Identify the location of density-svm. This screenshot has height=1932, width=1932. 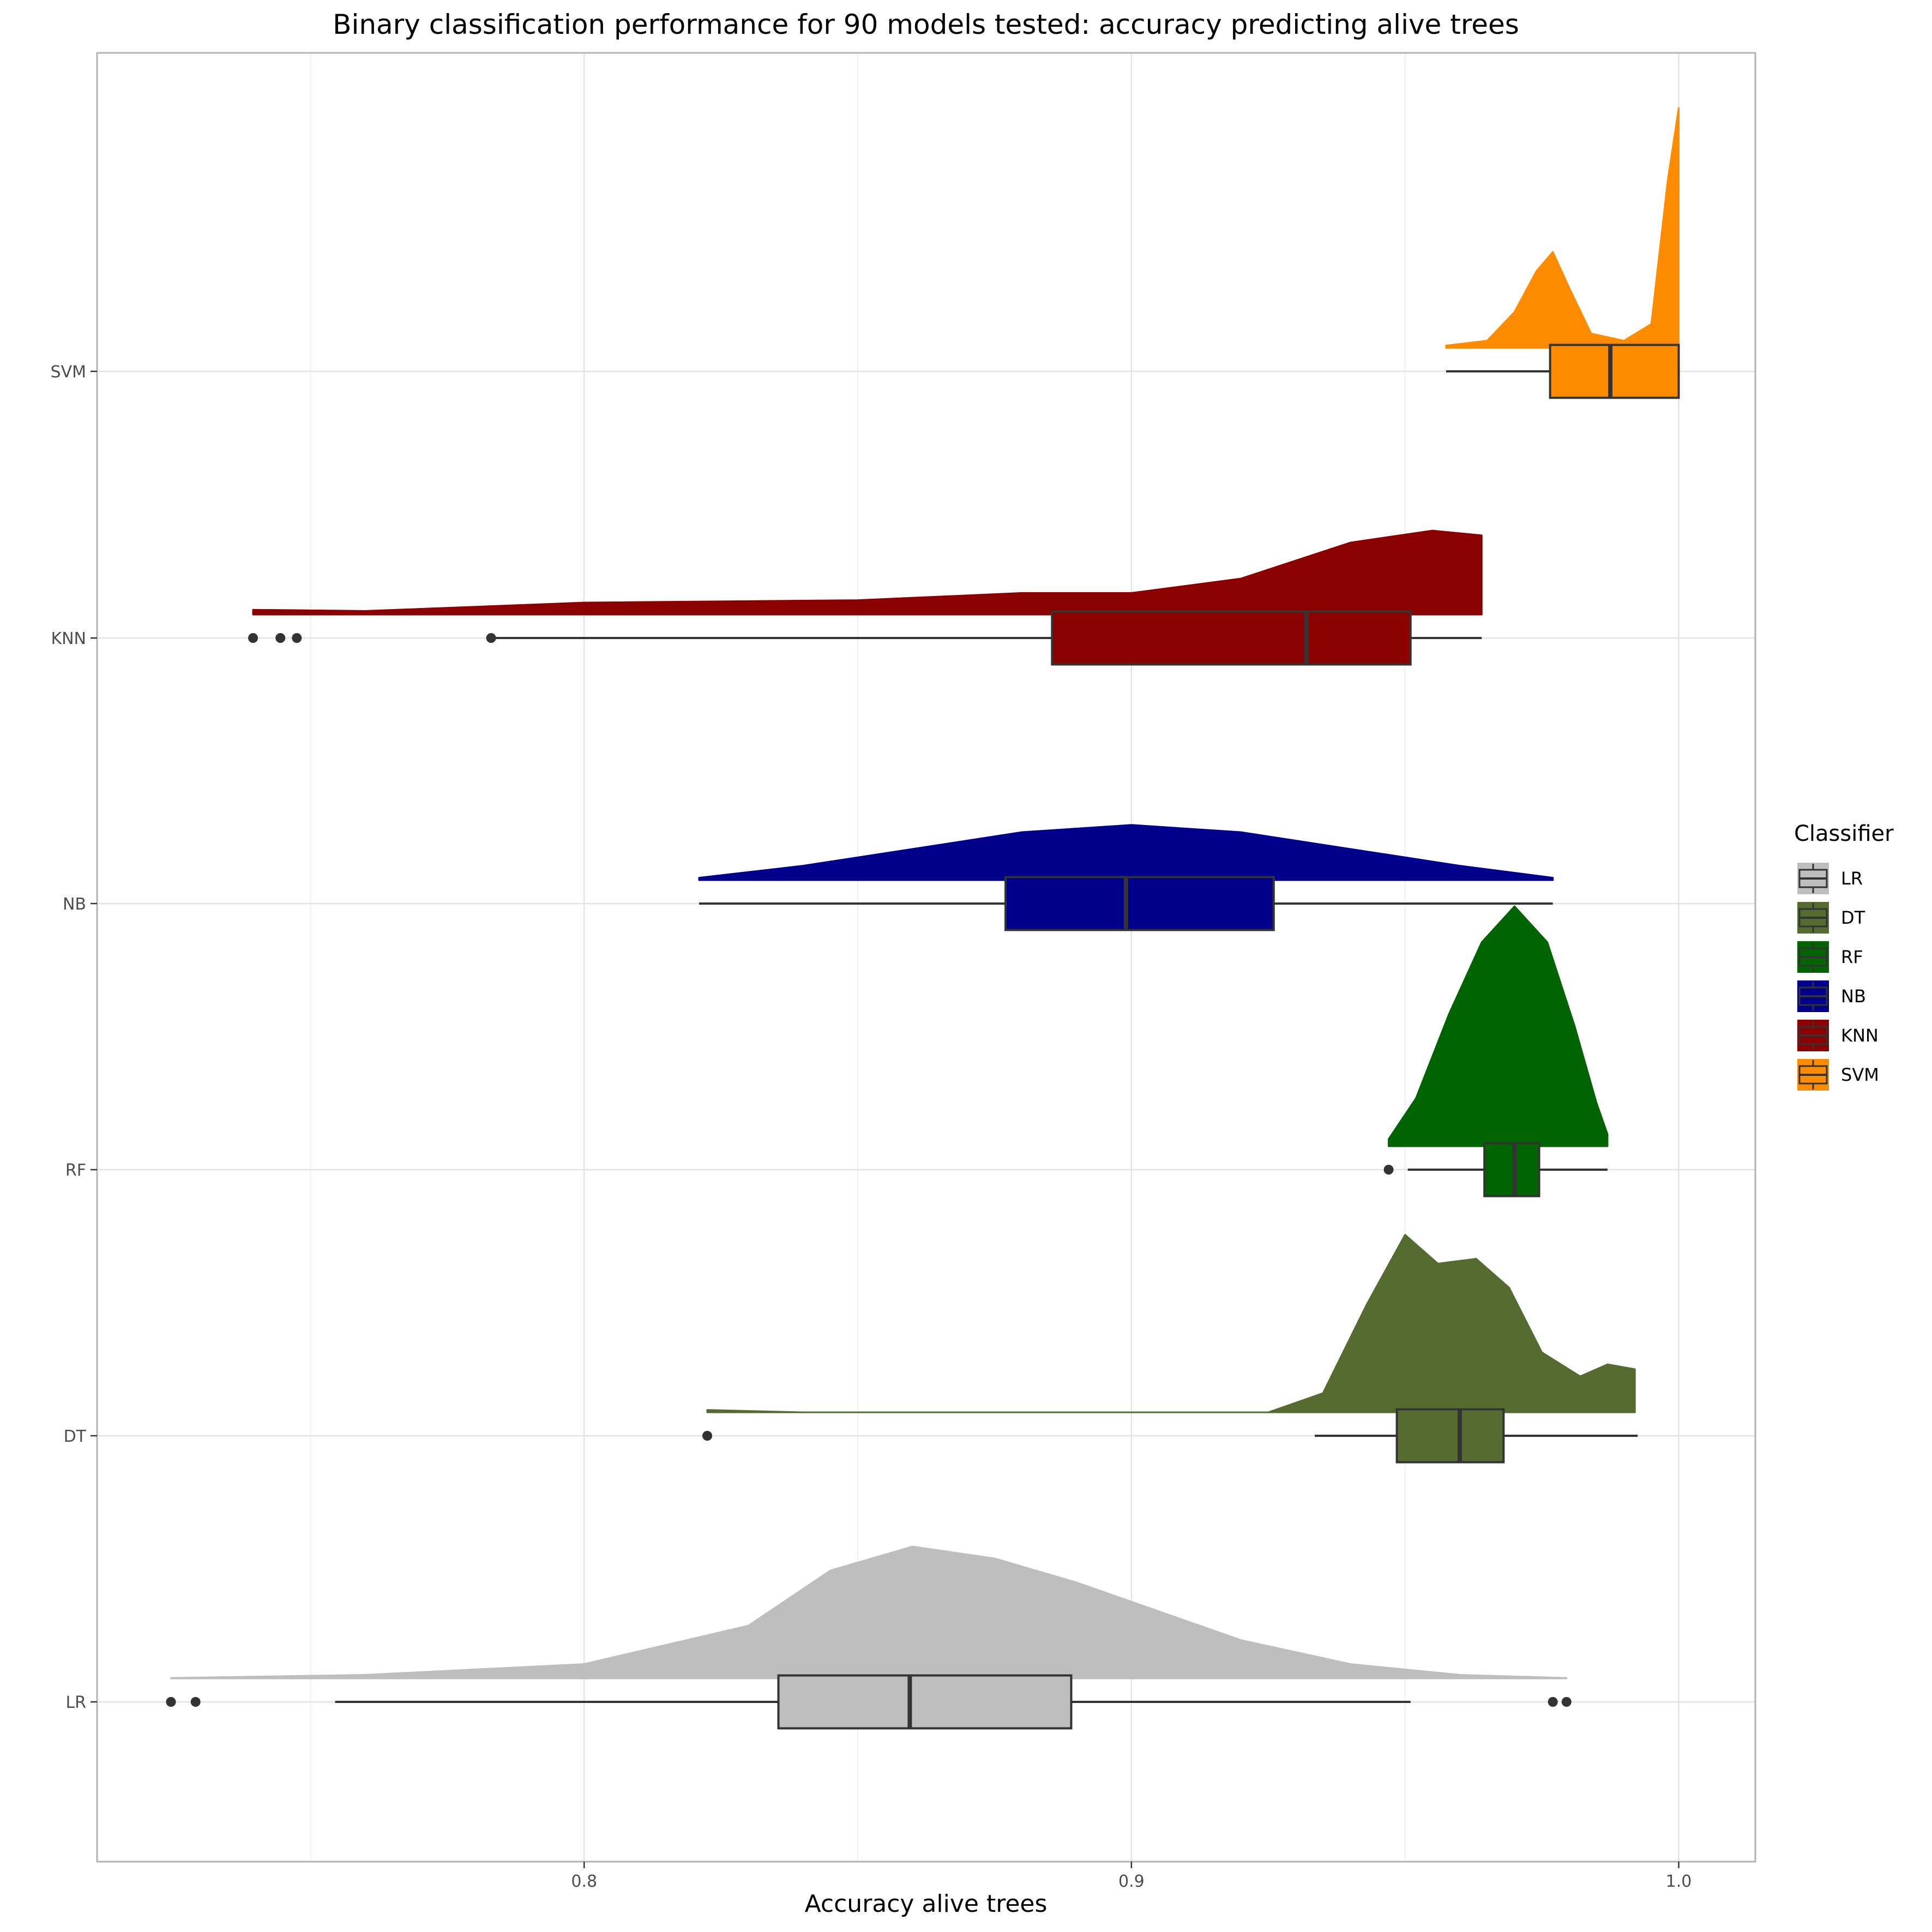
(1562, 228).